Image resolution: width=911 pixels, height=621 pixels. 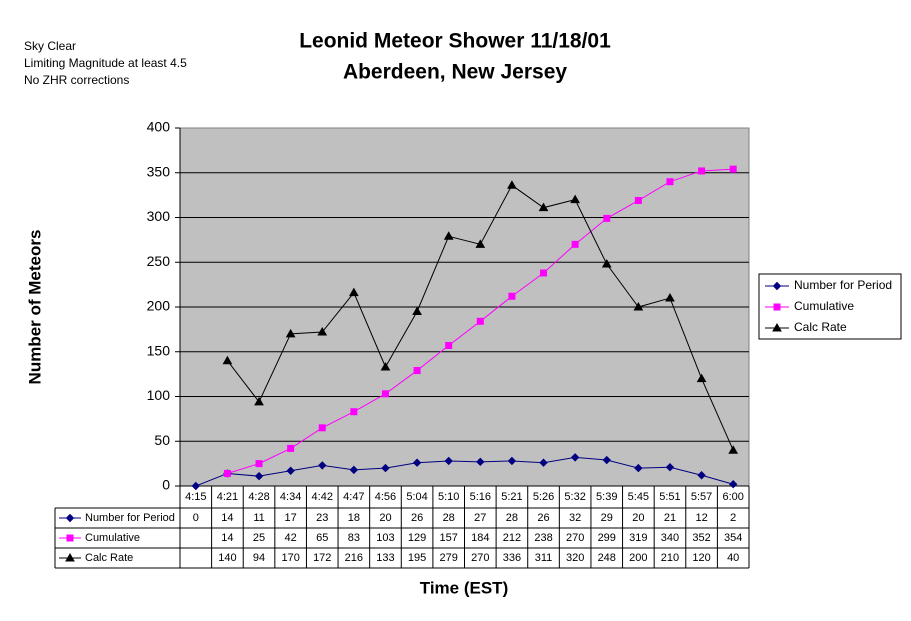 I want to click on table-value: 354, so click(x=733, y=538).